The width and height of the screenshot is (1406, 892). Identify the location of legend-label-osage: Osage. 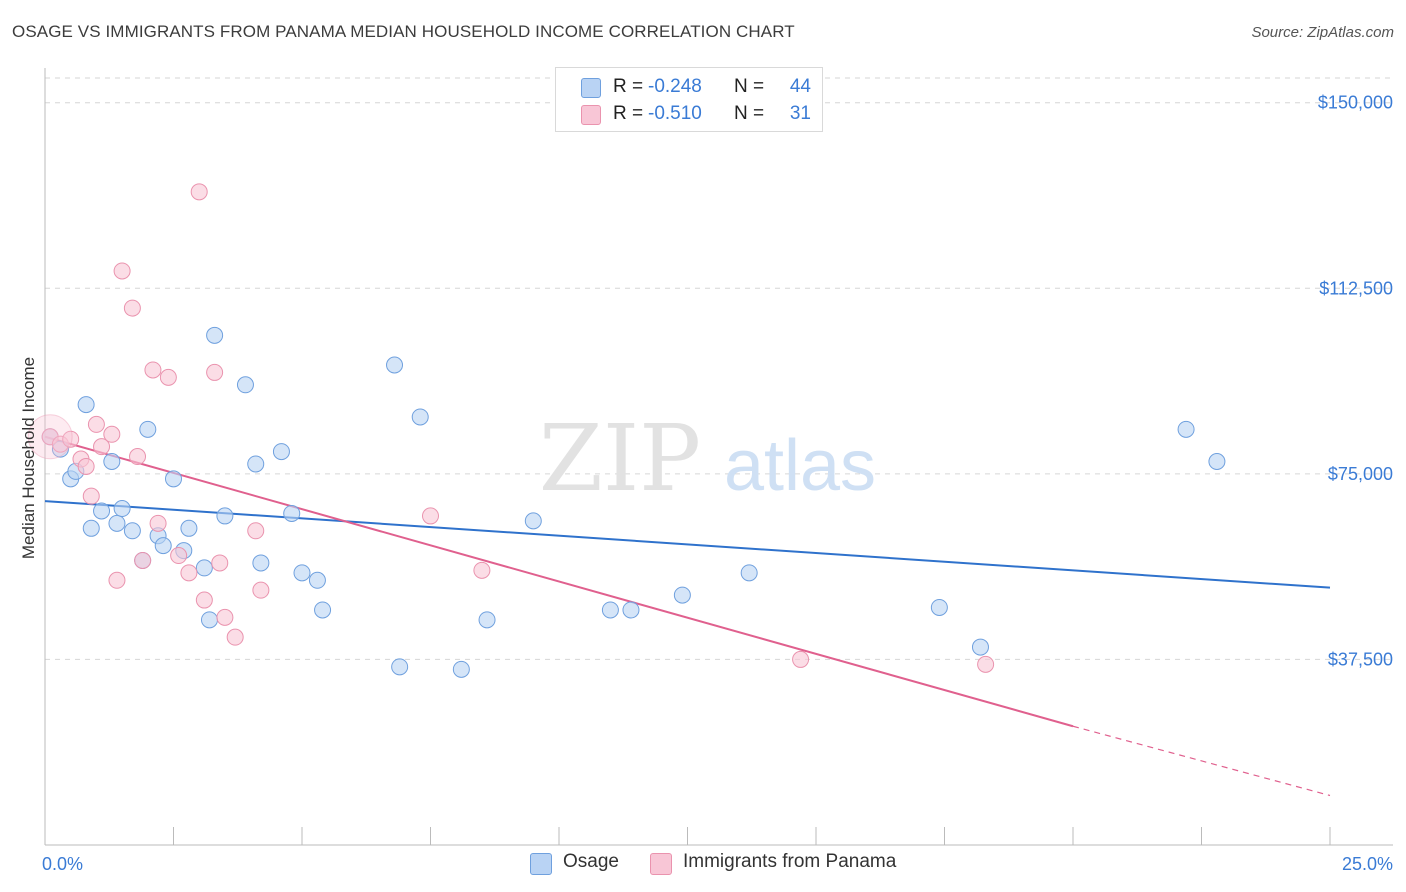
(591, 861).